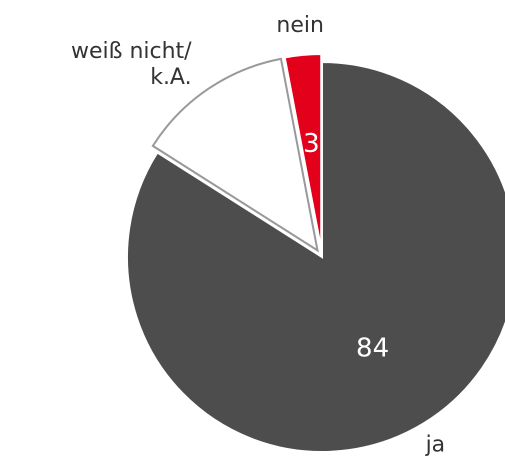 The width and height of the screenshot is (505, 471). I want to click on category-label-line: weiß nicht/, so click(131, 51).